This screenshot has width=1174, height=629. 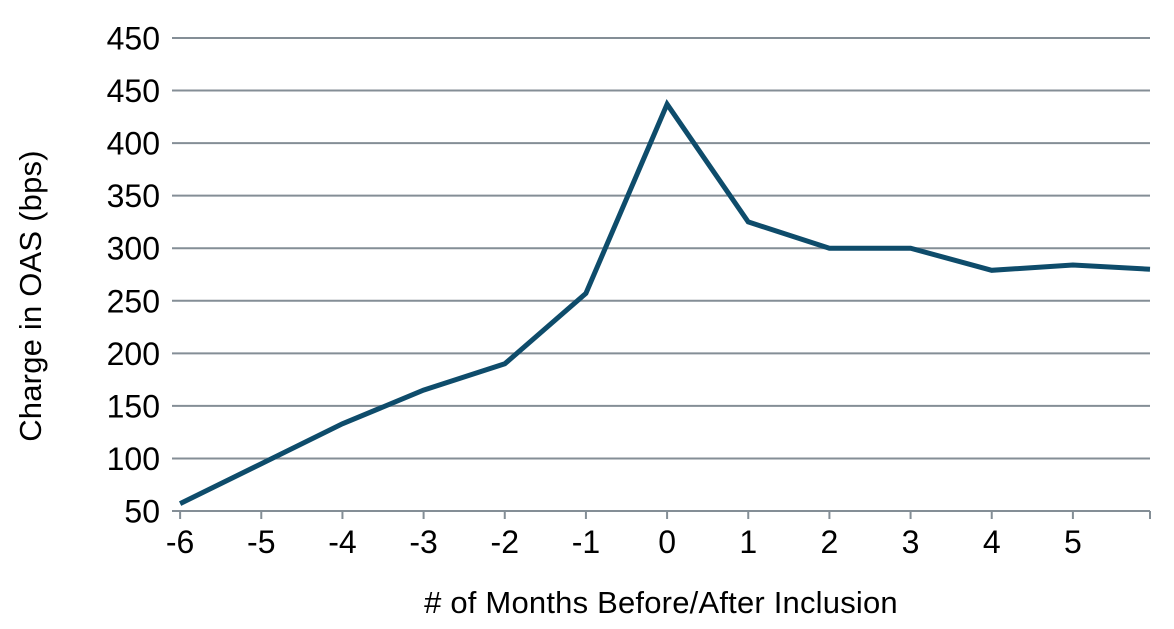 I want to click on x-tick-label: -5, so click(x=261, y=542).